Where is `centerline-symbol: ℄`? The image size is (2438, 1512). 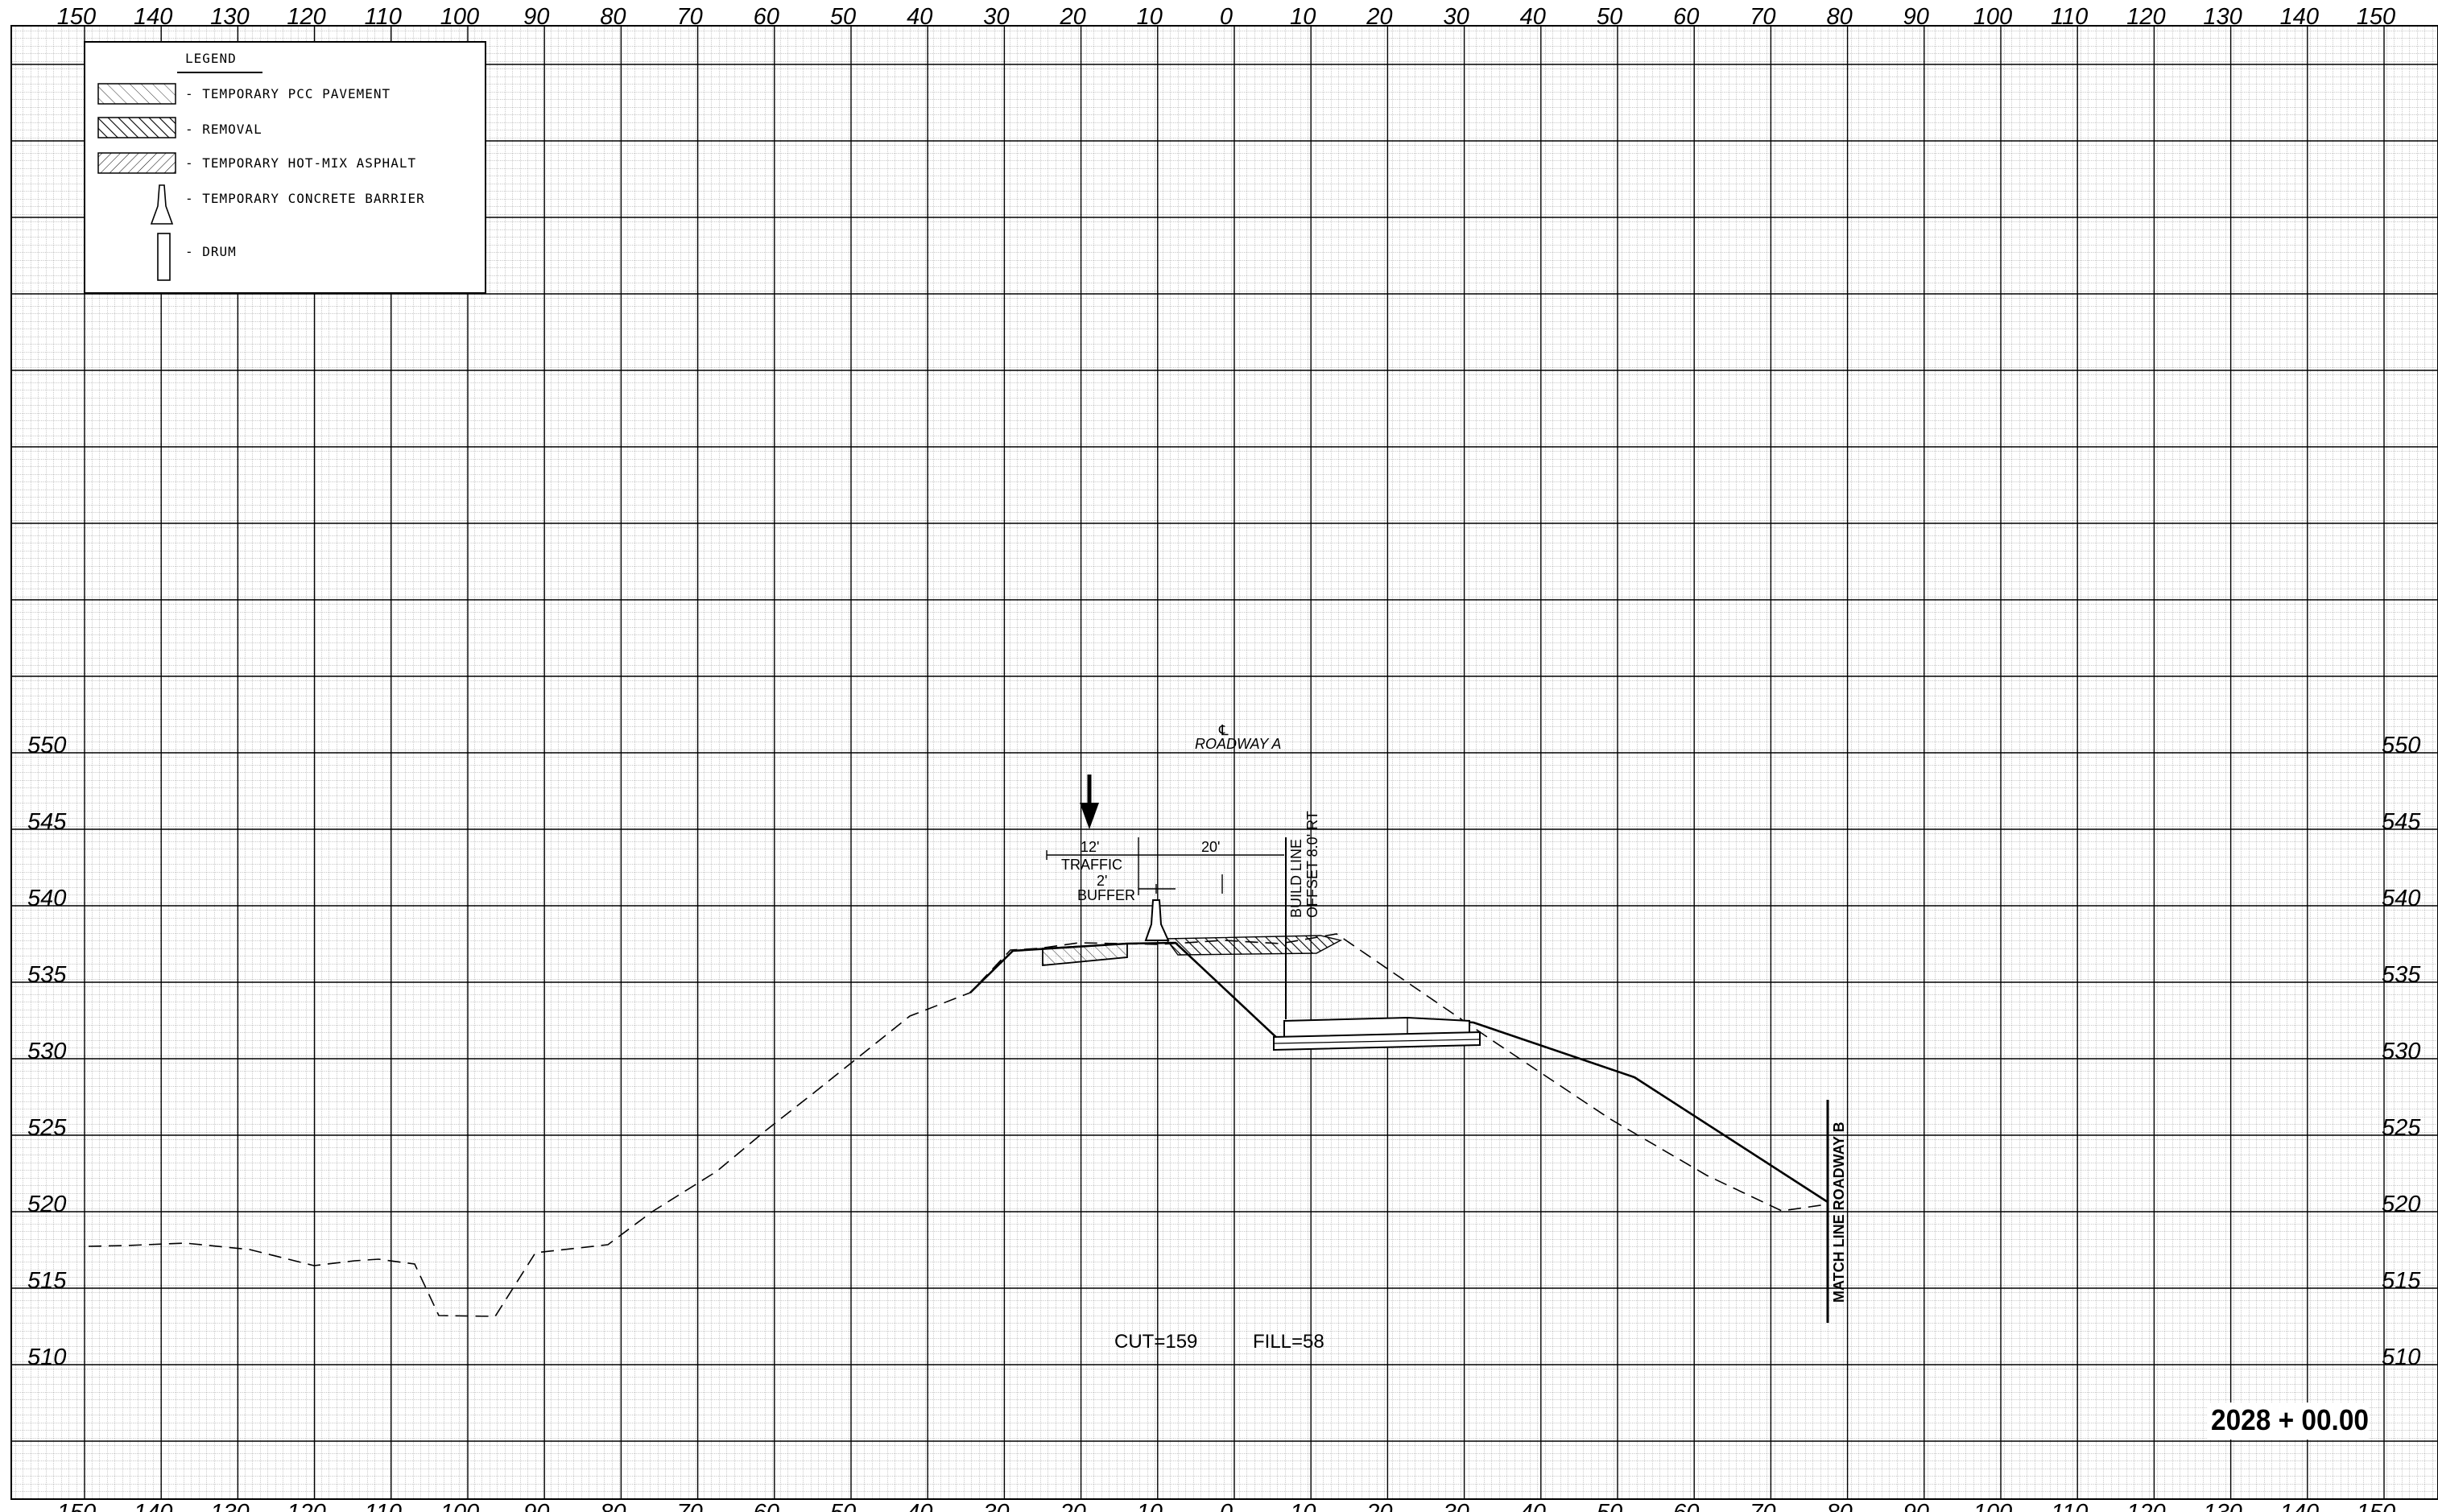 centerline-symbol: ℄ is located at coordinates (1224, 730).